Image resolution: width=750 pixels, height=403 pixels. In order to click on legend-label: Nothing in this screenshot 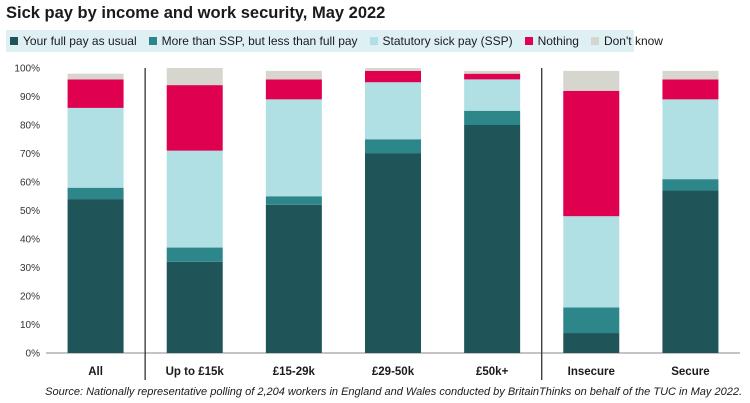, I will do `click(558, 41)`.